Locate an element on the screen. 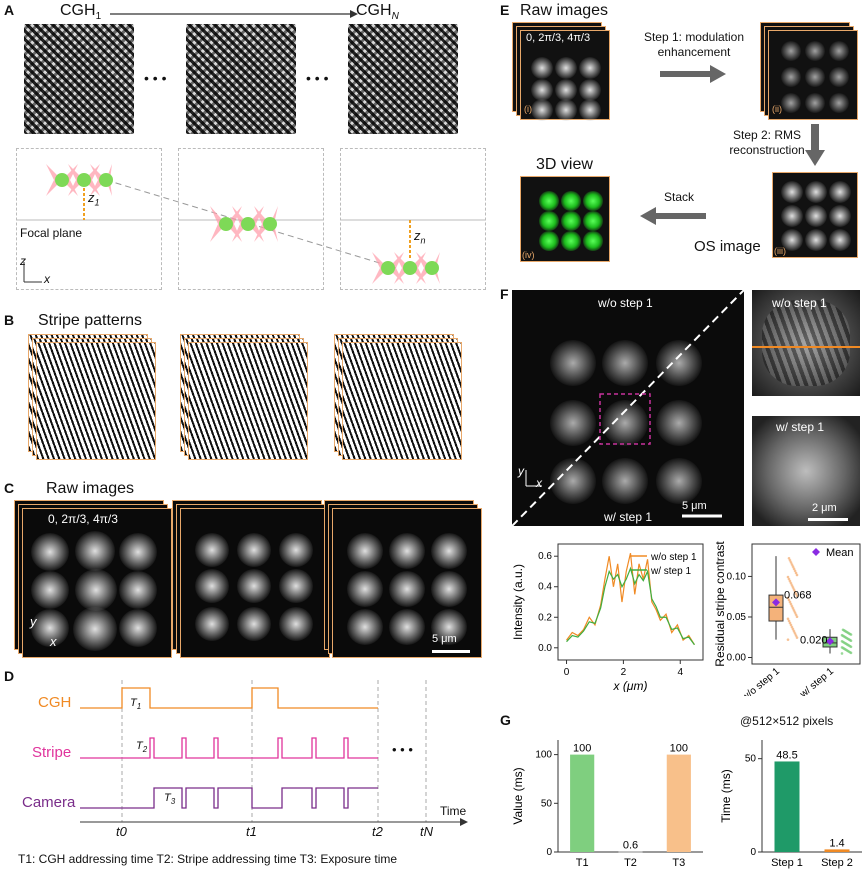  step1-arrow is located at coordinates (693, 74).